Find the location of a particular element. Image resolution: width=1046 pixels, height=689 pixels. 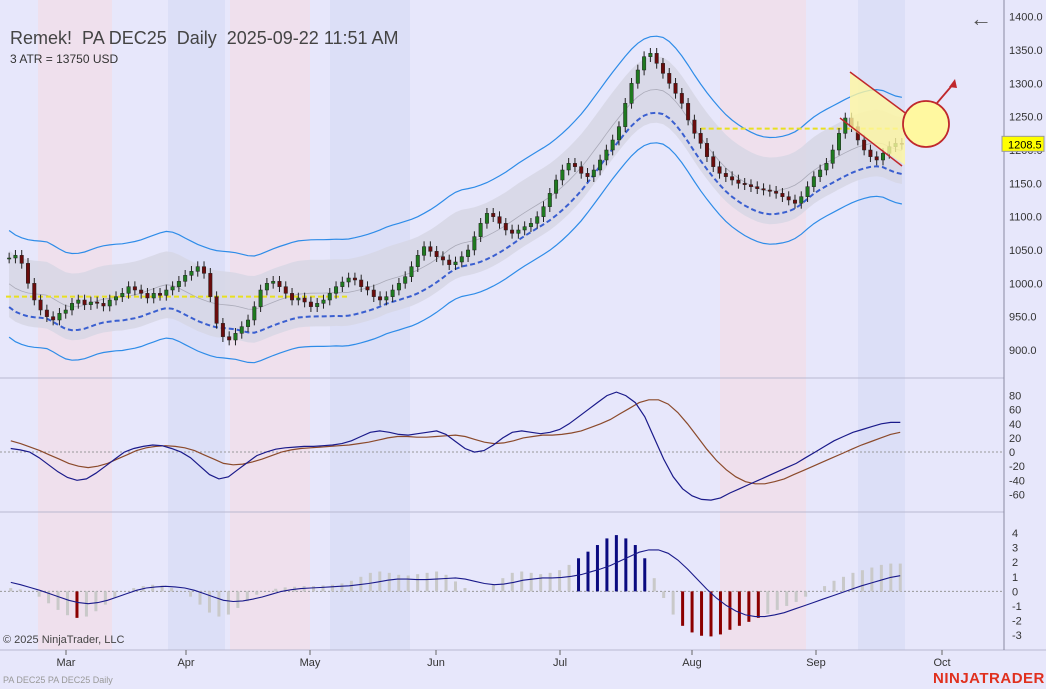

price-tick-label: 1400.0 is located at coordinates (1026, 18).